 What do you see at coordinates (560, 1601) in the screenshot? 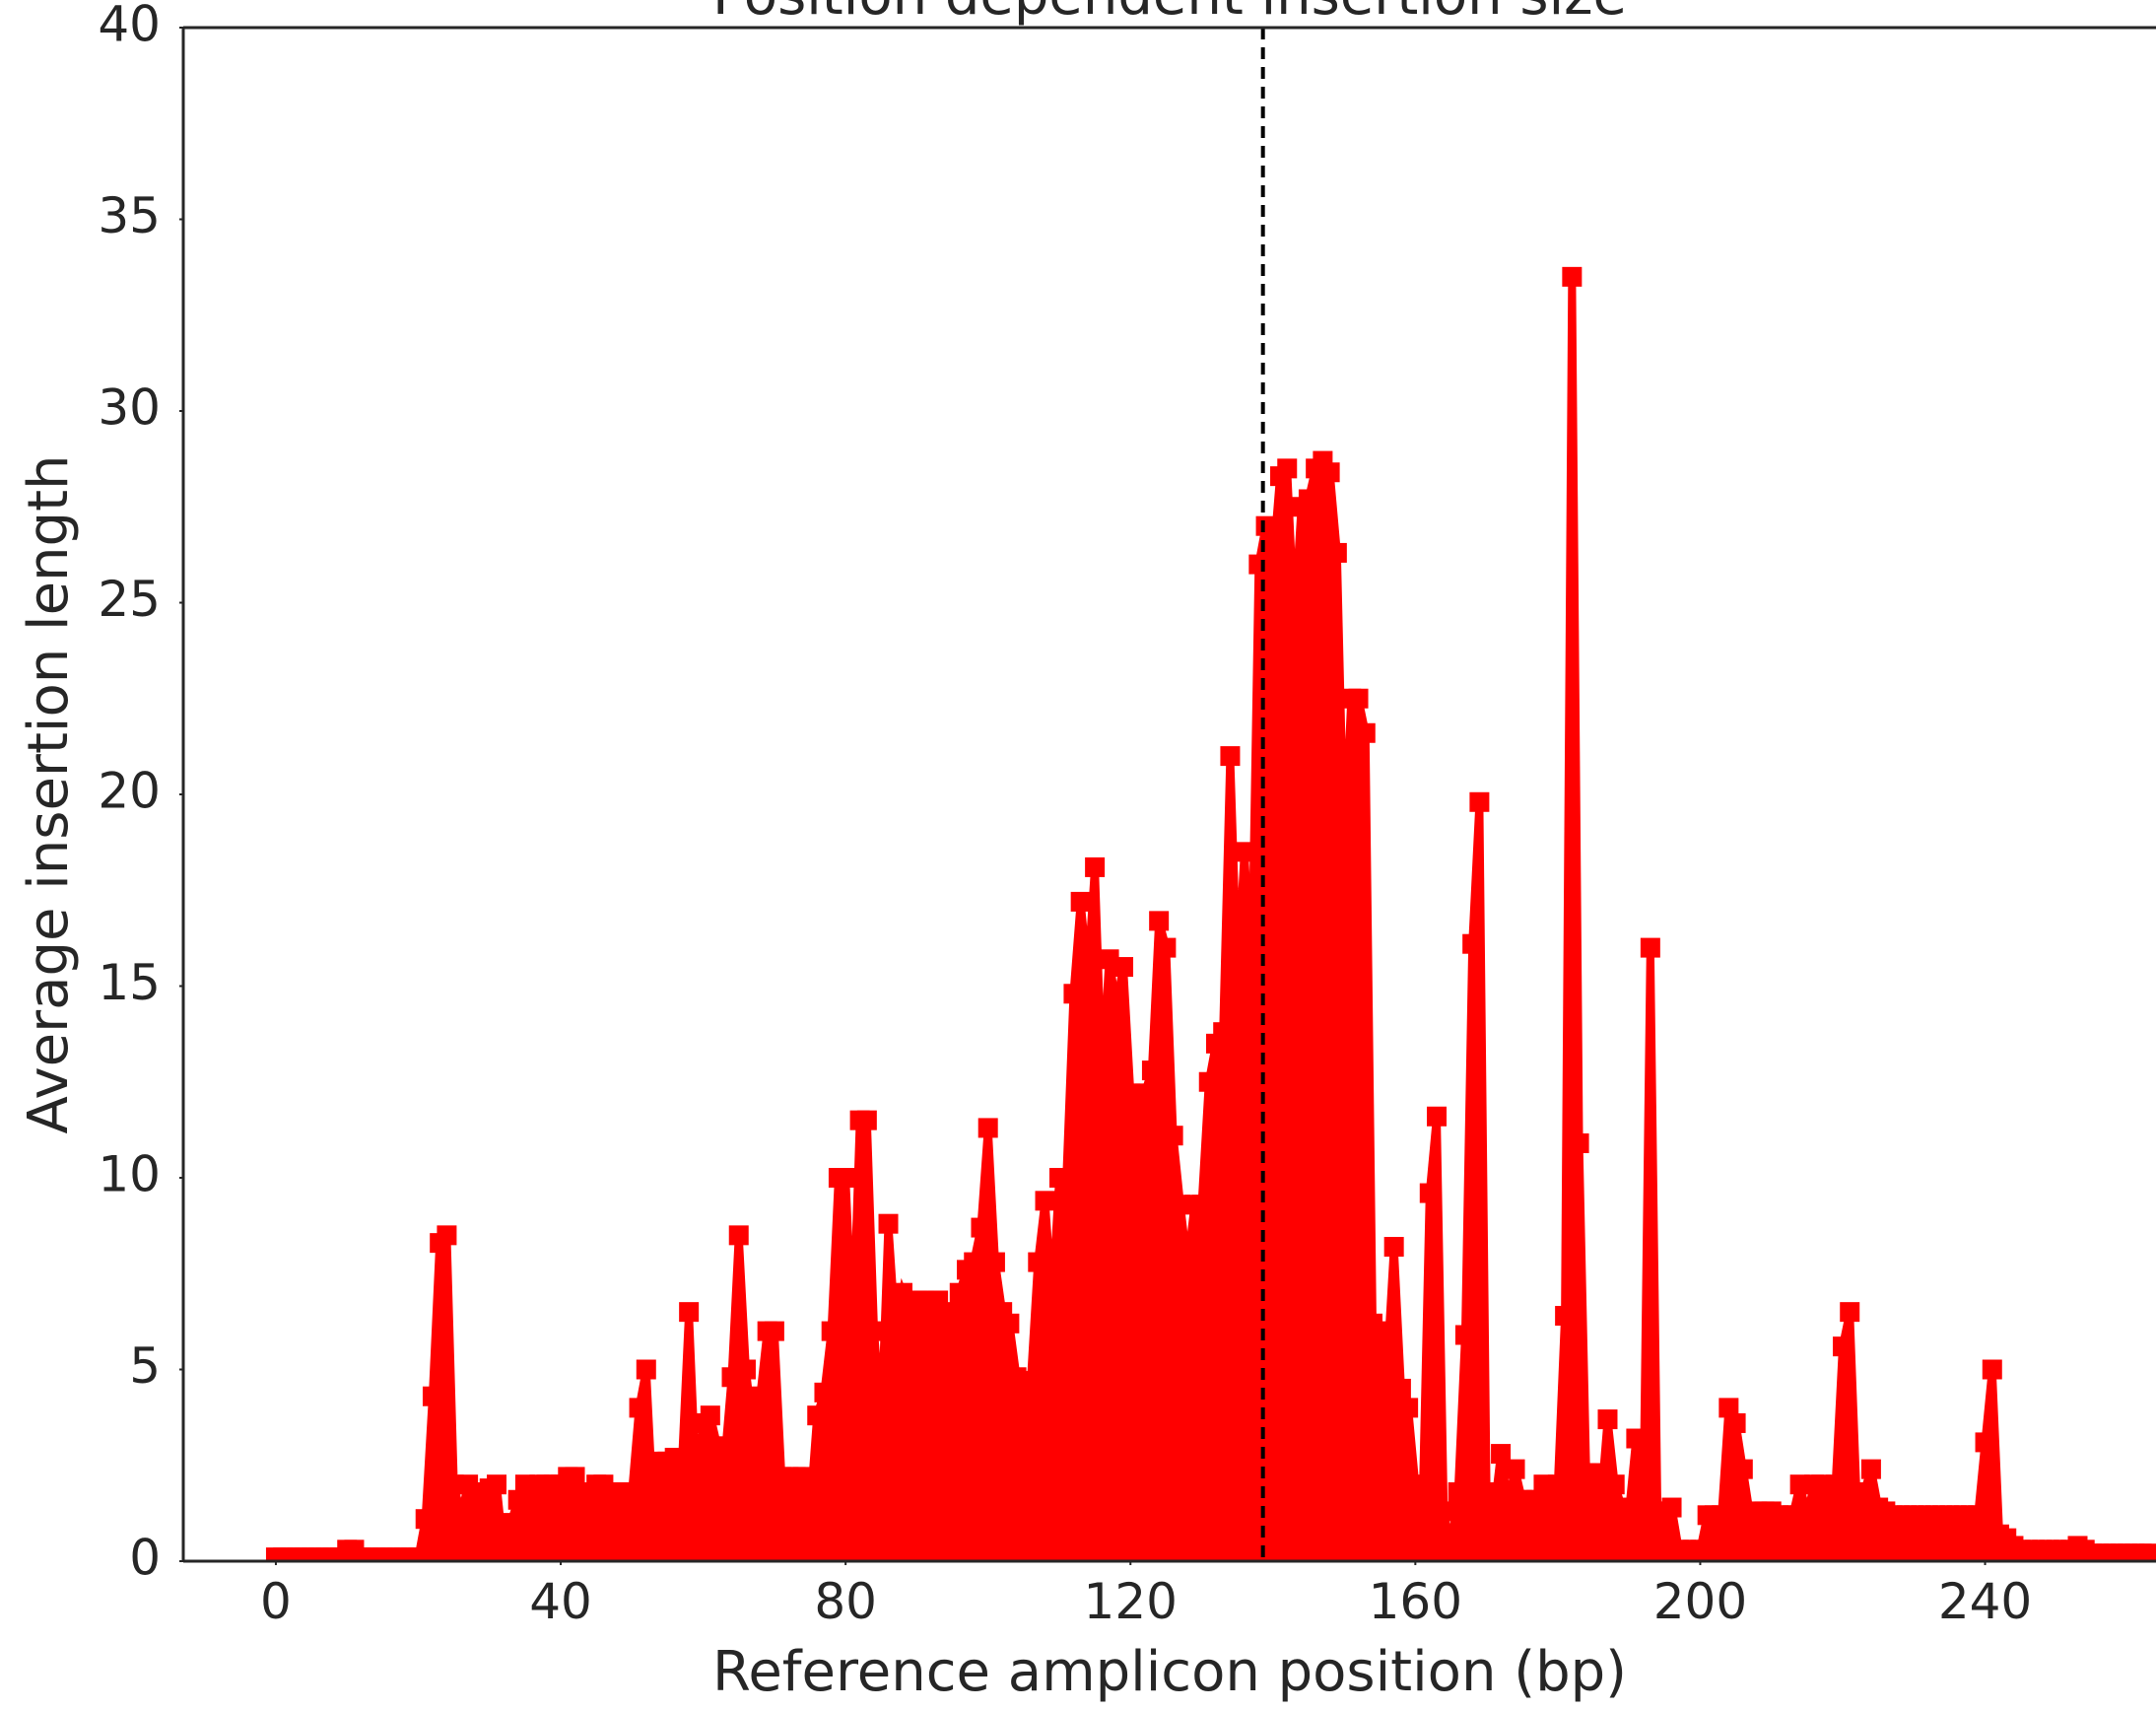
I see `x-tick-label: 40` at bounding box center [560, 1601].